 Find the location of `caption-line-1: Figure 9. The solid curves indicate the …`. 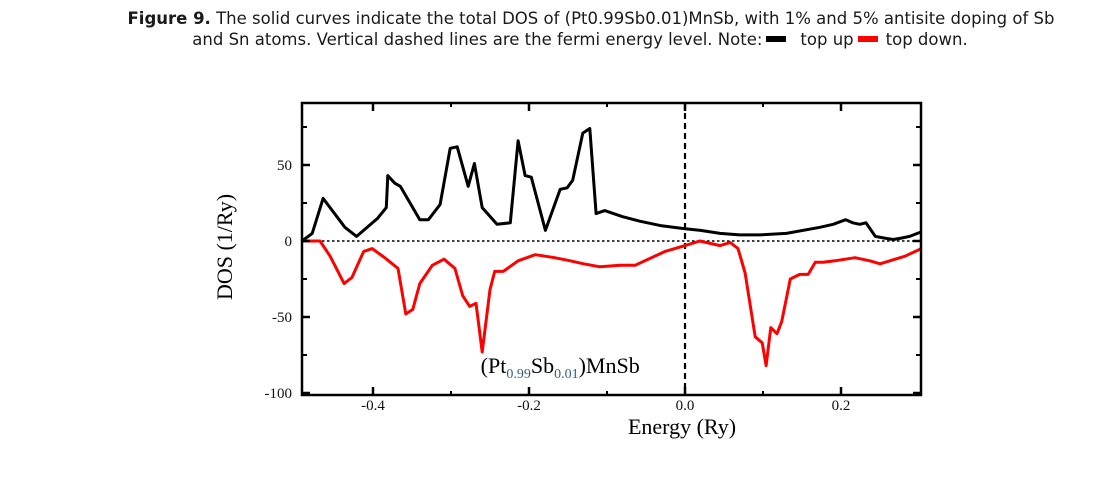

caption-line-1: Figure 9. The solid curves indicate the … is located at coordinates (560, 18).